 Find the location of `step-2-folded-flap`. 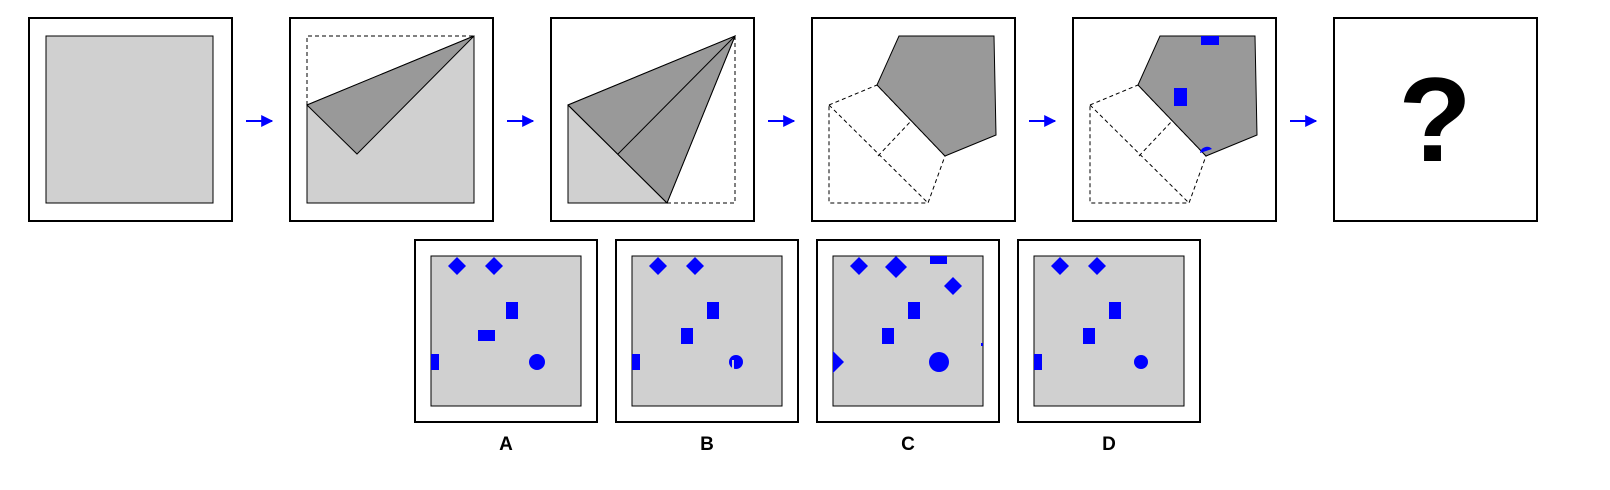

step-2-folded-flap is located at coordinates (390, 95).